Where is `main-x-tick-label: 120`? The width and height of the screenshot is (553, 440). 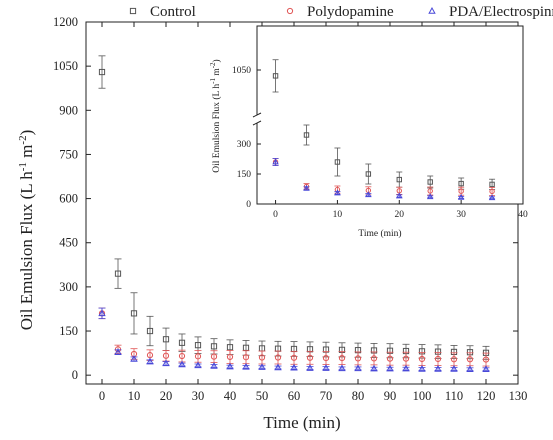
main-x-tick-label: 120 is located at coordinates (486, 396).